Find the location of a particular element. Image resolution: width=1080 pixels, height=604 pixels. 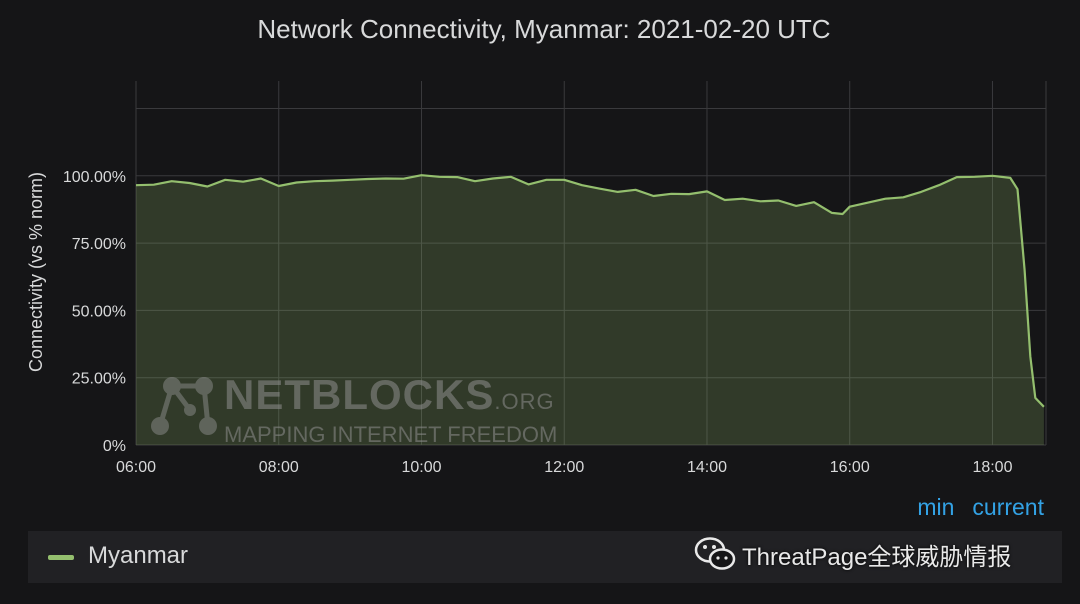

x-tick-label: 16:00 is located at coordinates (850, 467).